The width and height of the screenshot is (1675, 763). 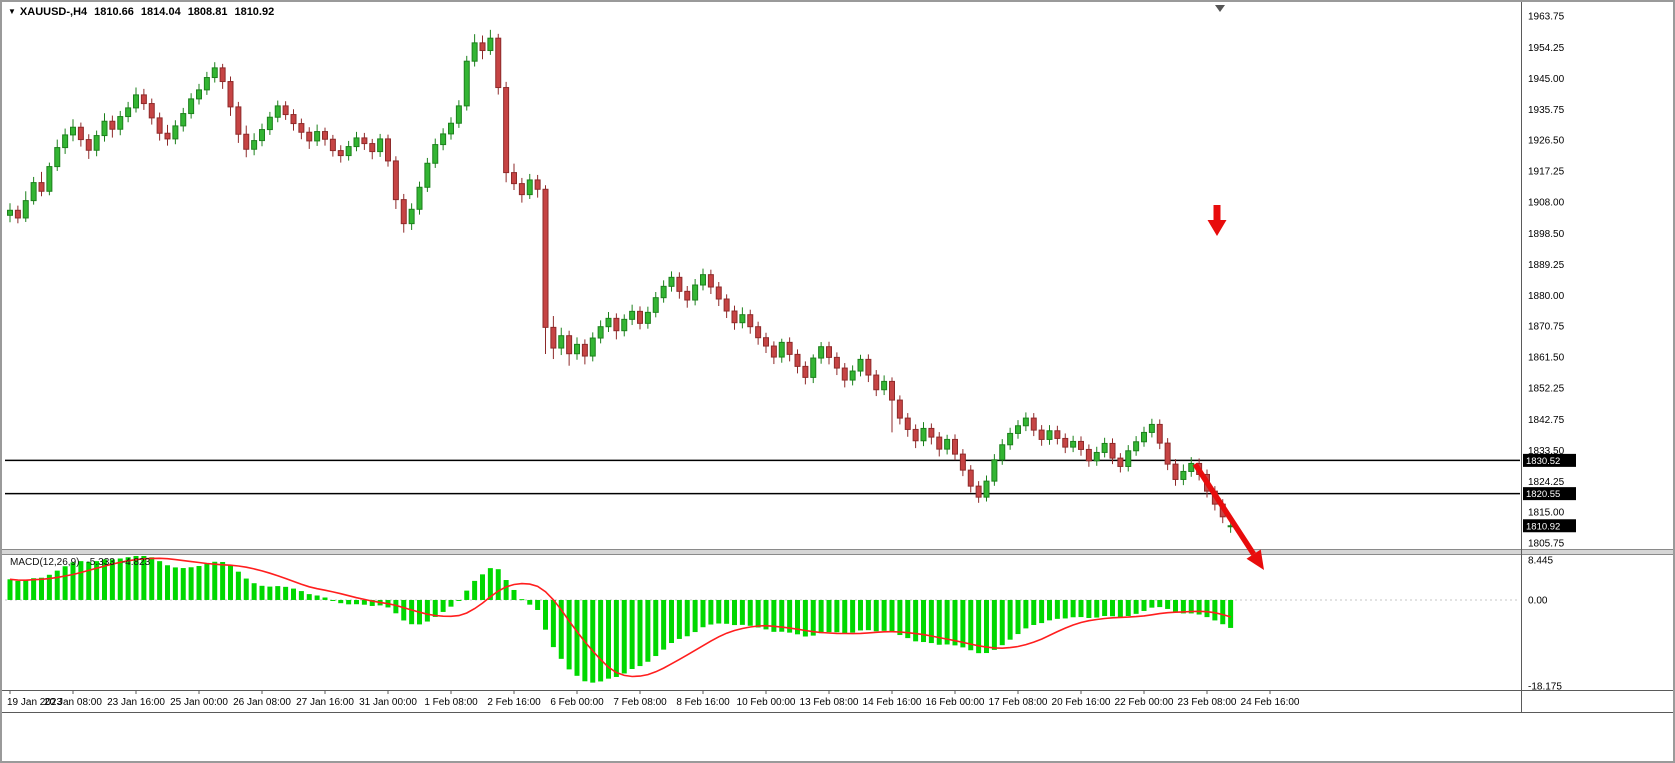 What do you see at coordinates (144, 12) in the screenshot?
I see `symbol-info: ▼ XAUUSD-,H4 1810.66 1814.04 1808.81 1810.92` at bounding box center [144, 12].